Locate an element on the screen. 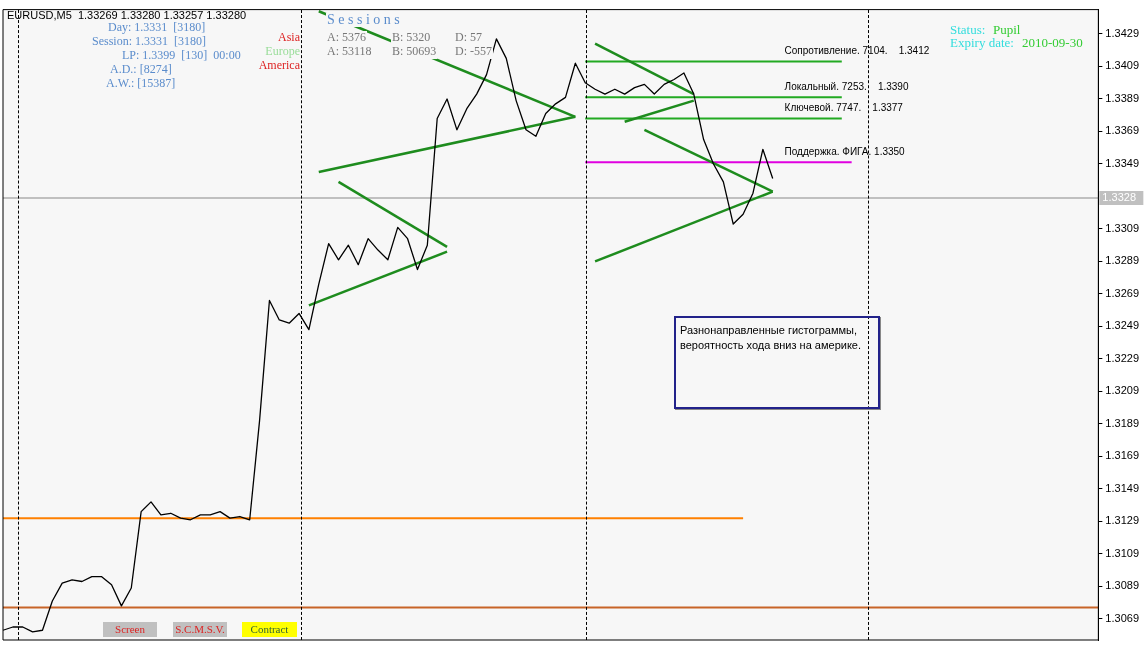 The image size is (1144, 663). y-tick-label: 1.3369 is located at coordinates (1122, 130).